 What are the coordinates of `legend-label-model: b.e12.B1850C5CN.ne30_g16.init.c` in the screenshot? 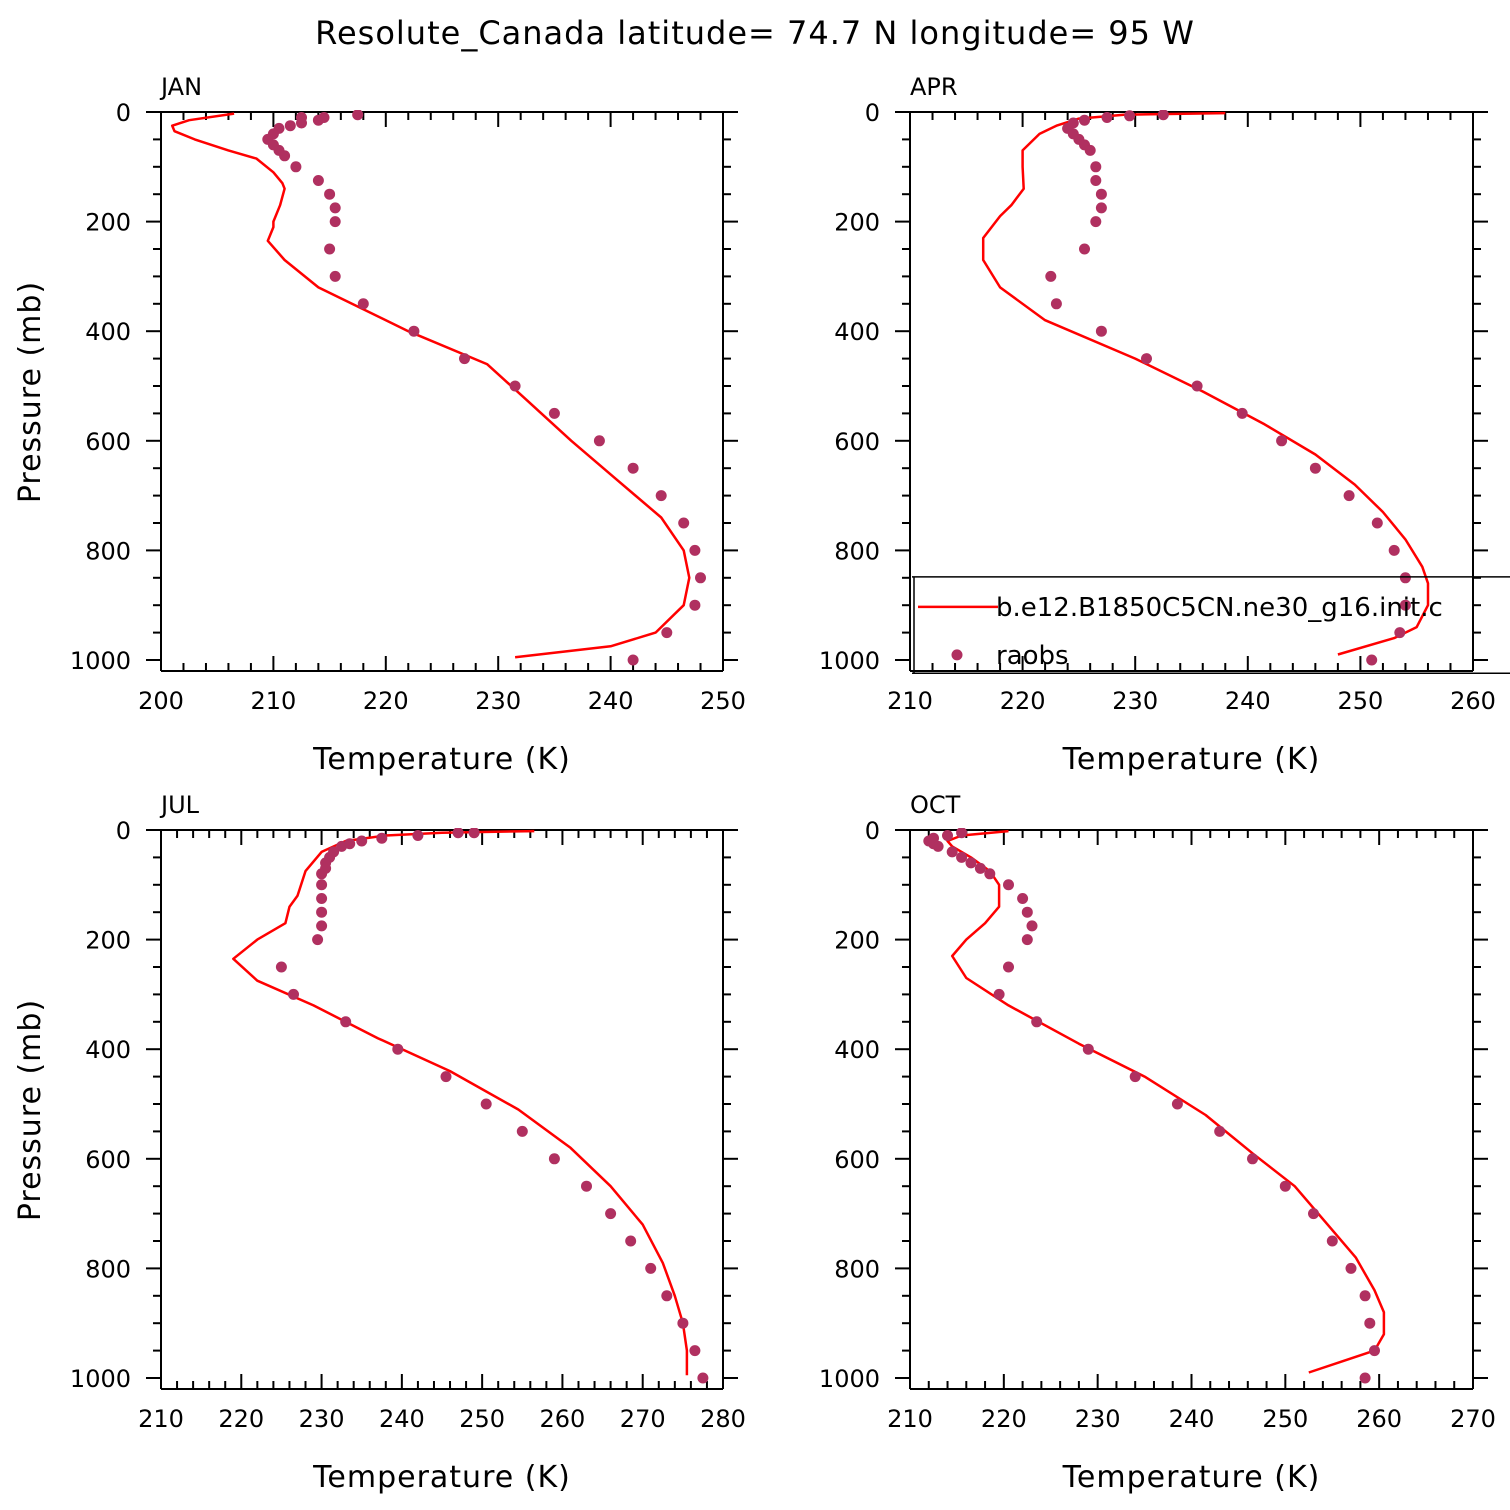 It's located at (1219, 608).